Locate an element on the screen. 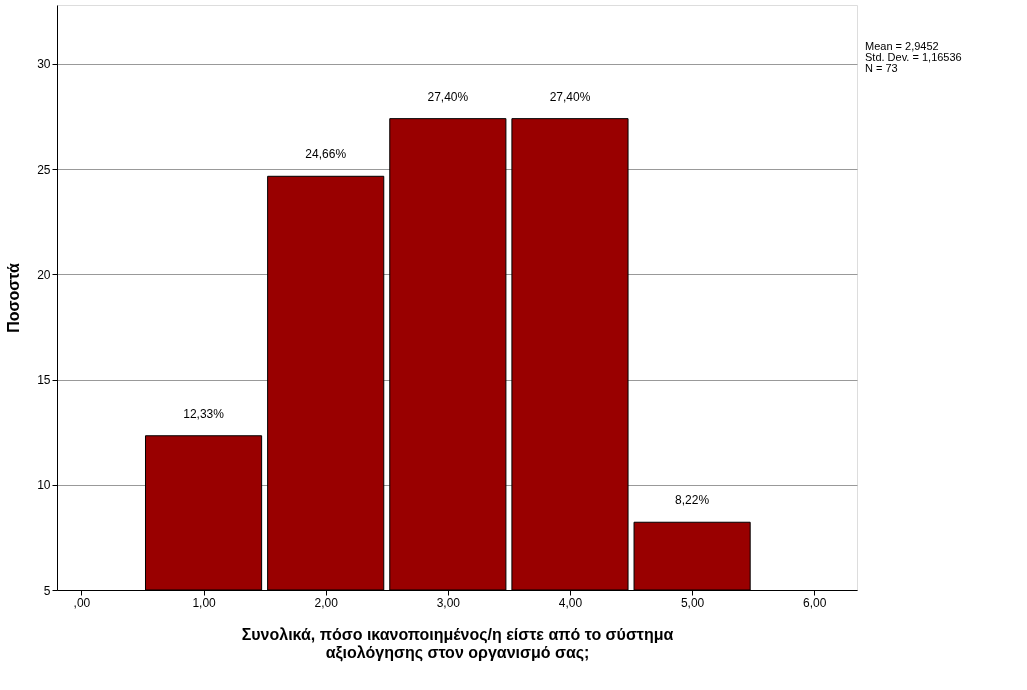 The width and height of the screenshot is (1027, 690). text: N = 73 is located at coordinates (881, 68).